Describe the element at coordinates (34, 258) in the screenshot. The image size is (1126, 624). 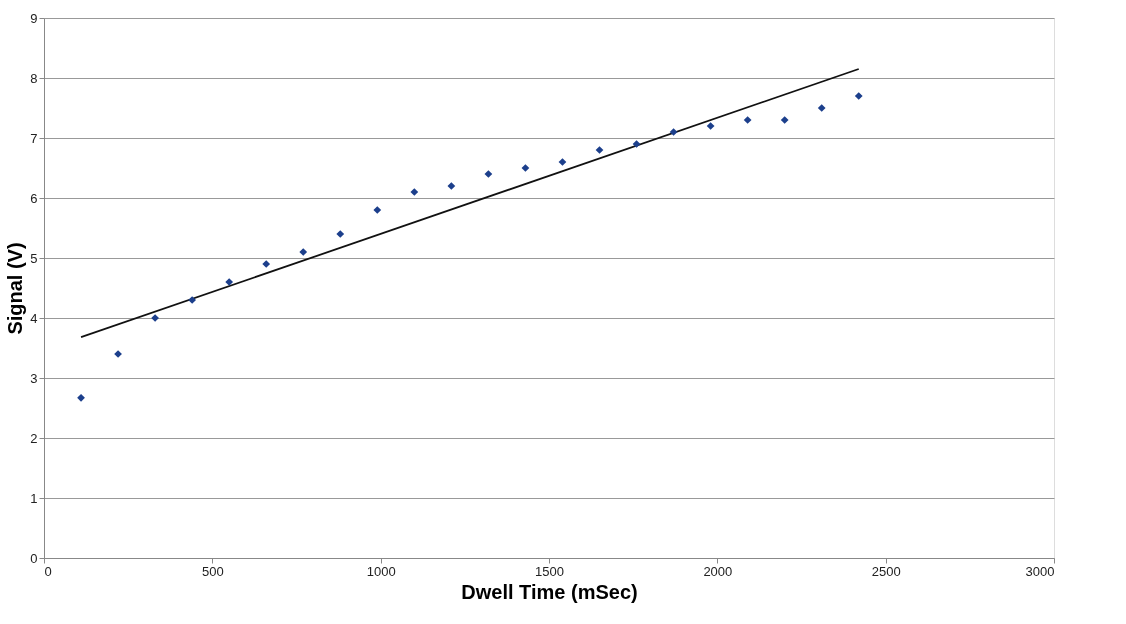
I see `y-tick-label: 5` at that location.